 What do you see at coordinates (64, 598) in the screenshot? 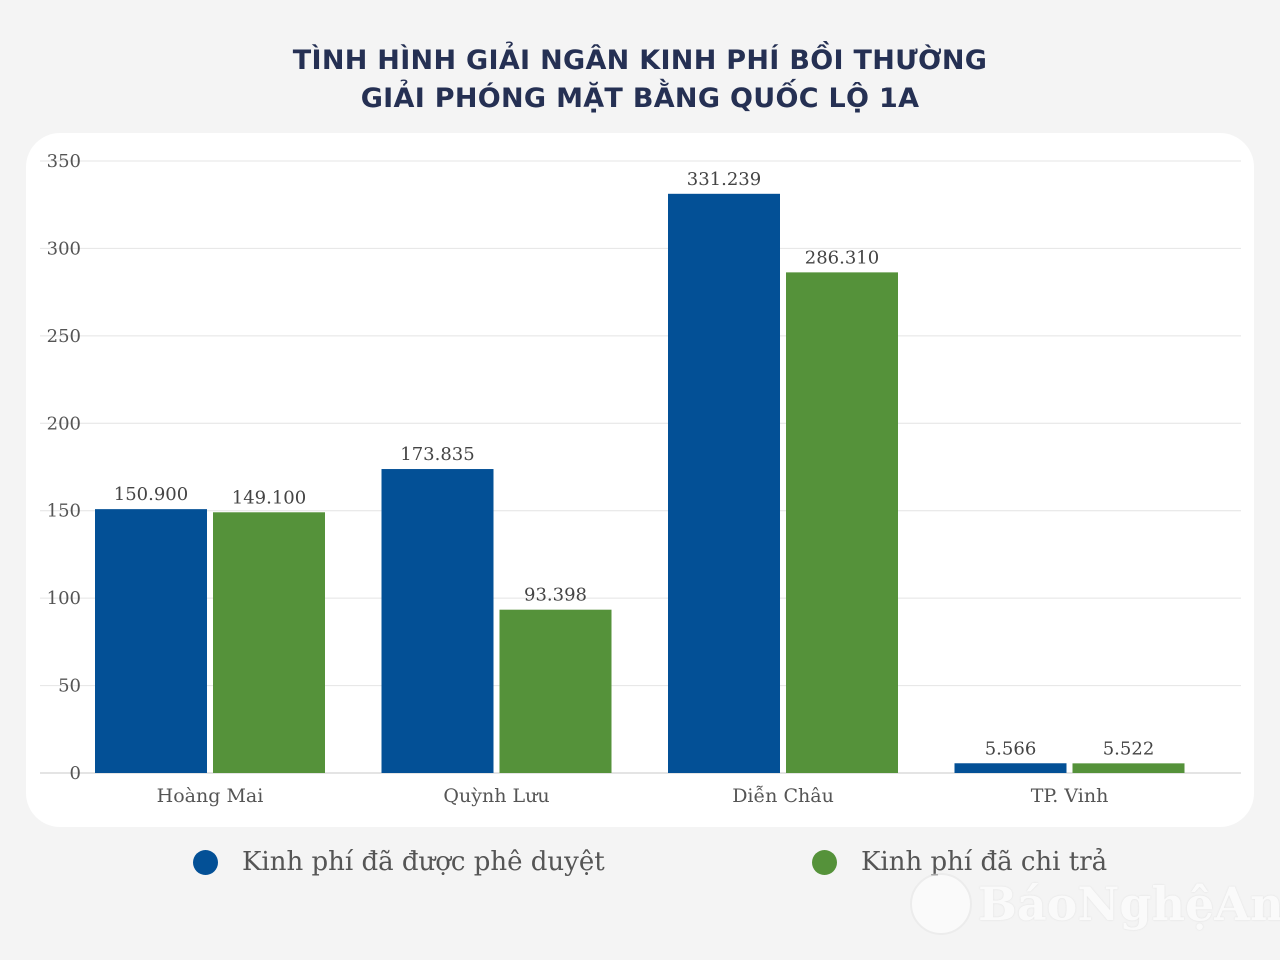
I see `y-tick-label: 100` at bounding box center [64, 598].